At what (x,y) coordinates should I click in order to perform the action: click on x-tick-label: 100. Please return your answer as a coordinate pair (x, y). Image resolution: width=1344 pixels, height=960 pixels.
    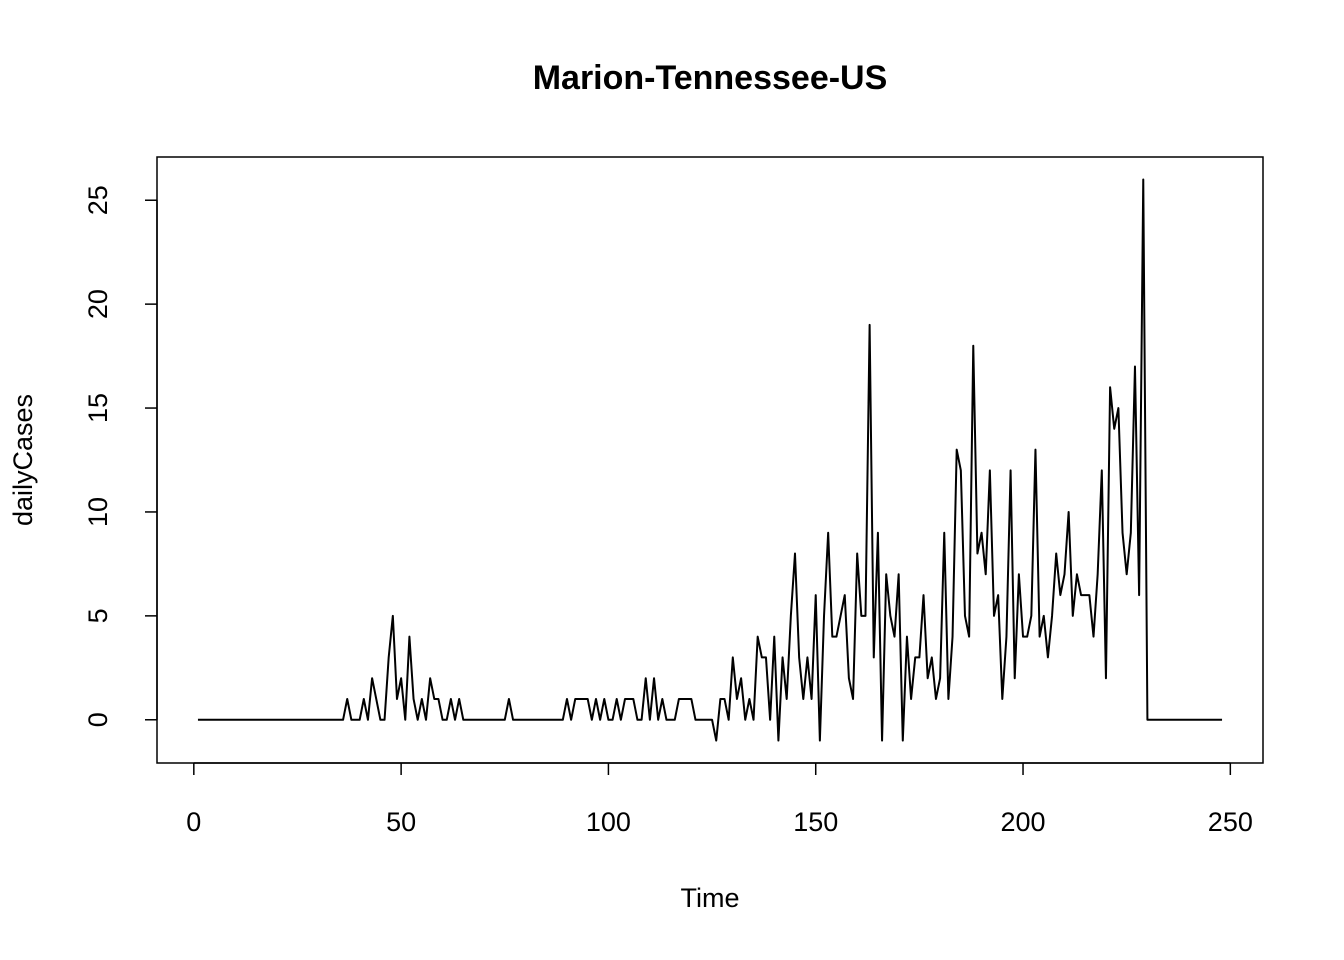
    Looking at the image, I should click on (608, 822).